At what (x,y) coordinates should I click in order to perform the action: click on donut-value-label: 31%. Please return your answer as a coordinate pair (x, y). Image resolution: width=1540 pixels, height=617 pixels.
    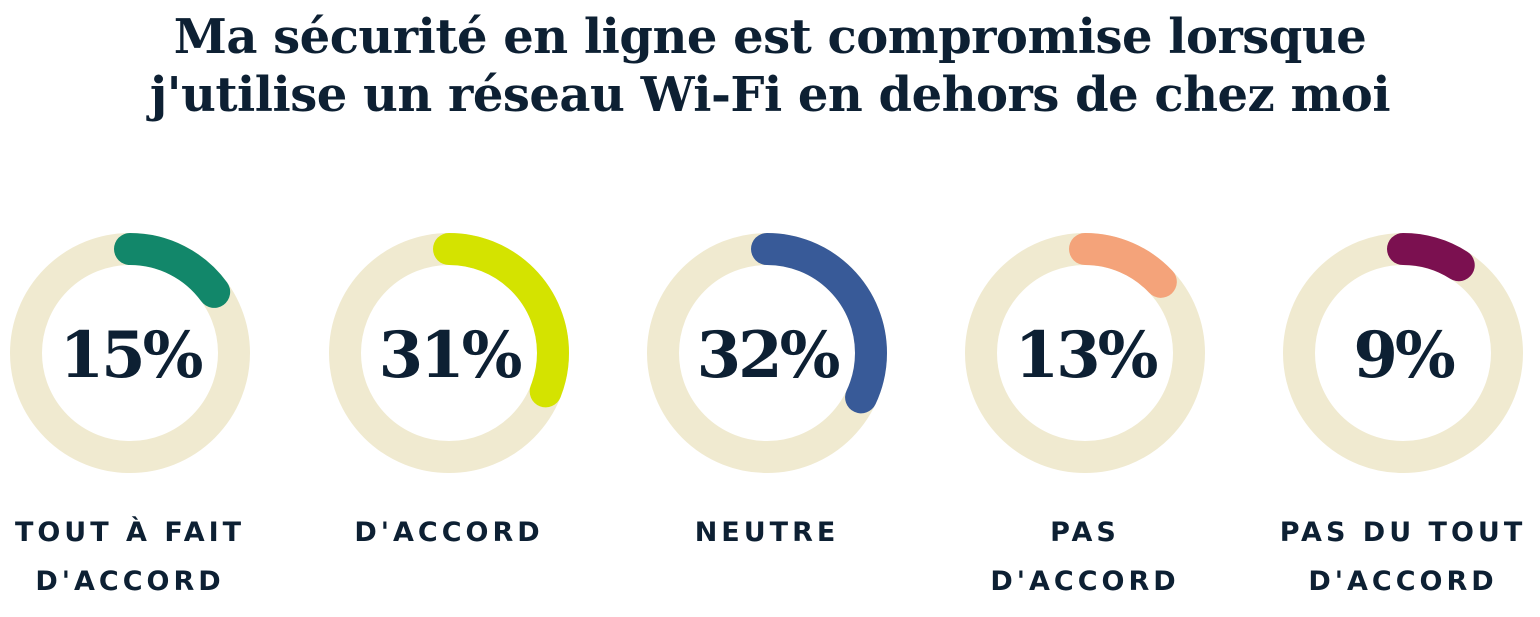
    Looking at the image, I should click on (450, 355).